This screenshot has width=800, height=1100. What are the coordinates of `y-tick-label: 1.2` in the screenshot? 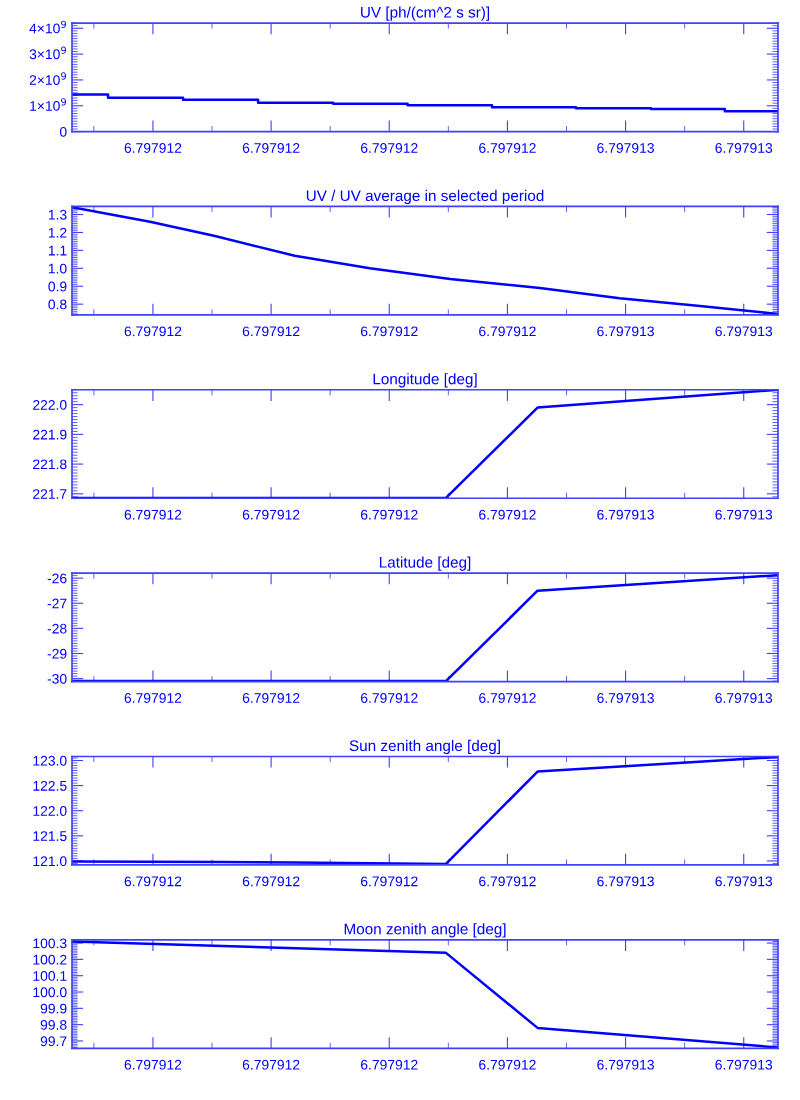 It's located at (57, 232).